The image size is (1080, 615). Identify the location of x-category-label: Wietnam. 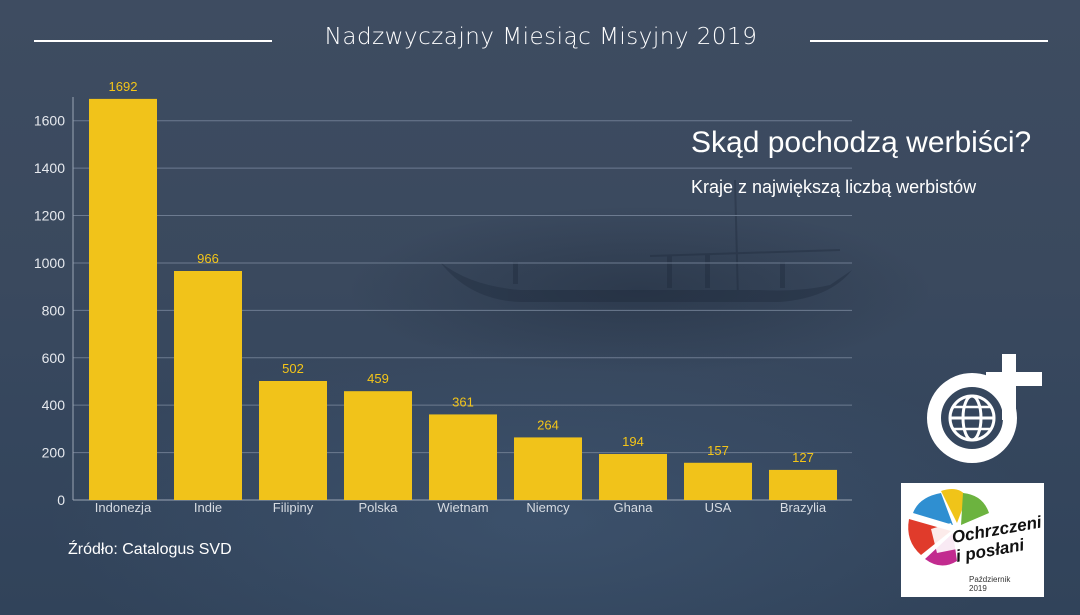
(462, 507).